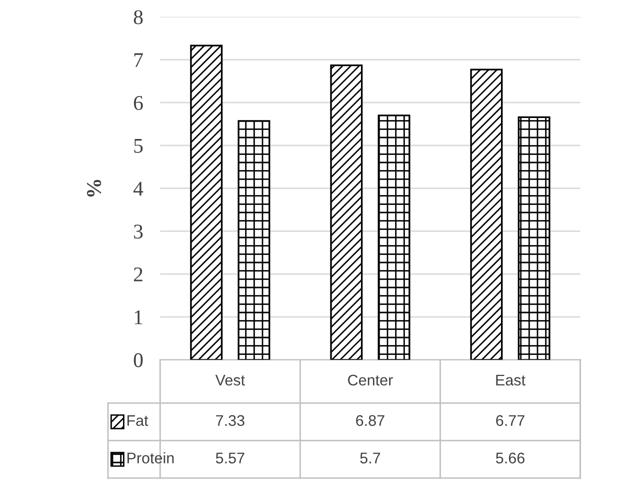 This screenshot has height=481, width=628. I want to click on y-tick-label: 7, so click(138, 60).